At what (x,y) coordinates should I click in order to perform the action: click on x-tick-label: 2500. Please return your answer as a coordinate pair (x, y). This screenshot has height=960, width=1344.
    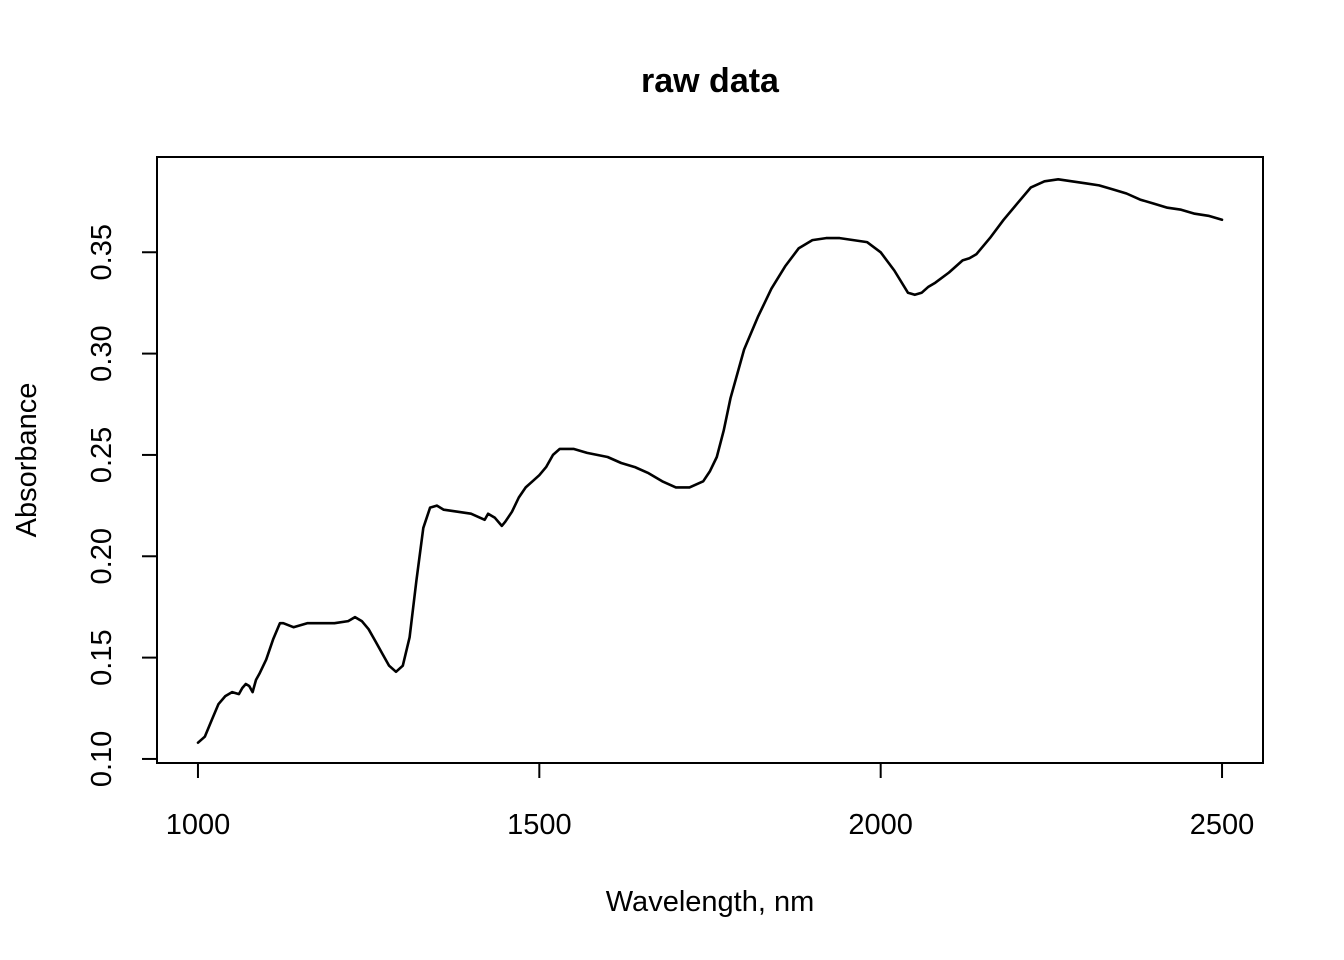
    Looking at the image, I should click on (1222, 825).